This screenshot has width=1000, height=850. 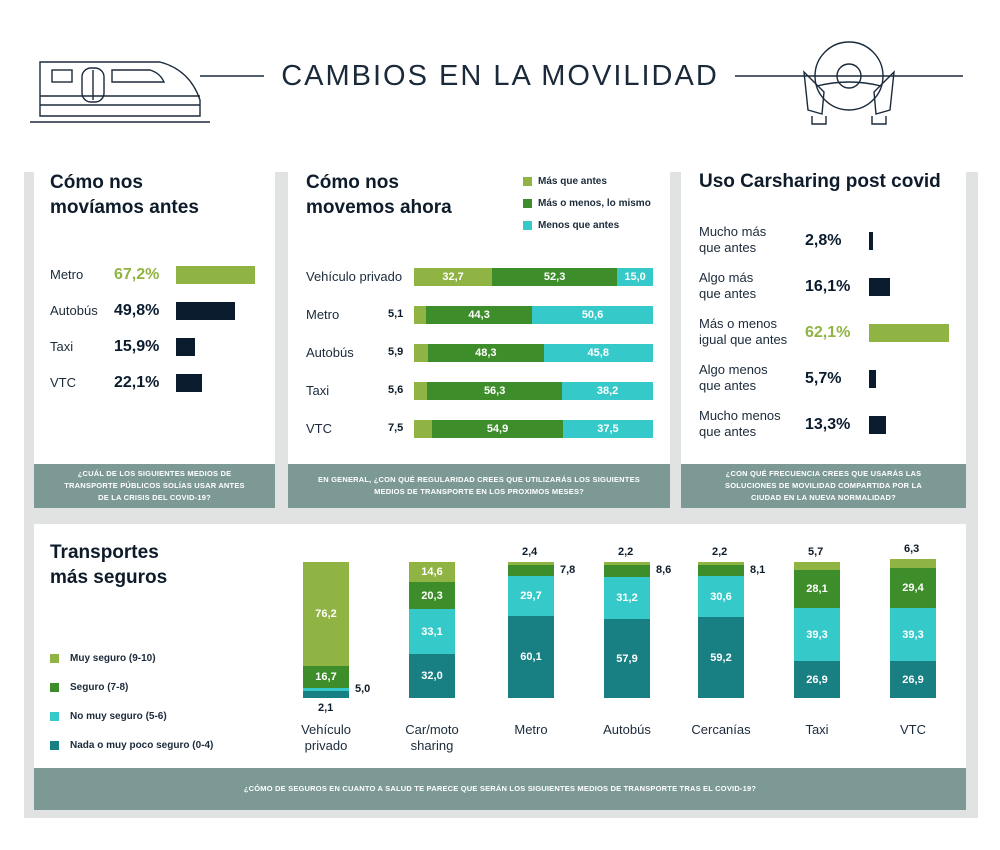 What do you see at coordinates (396, 428) in the screenshot?
I see `ahora-small-label: 7,5` at bounding box center [396, 428].